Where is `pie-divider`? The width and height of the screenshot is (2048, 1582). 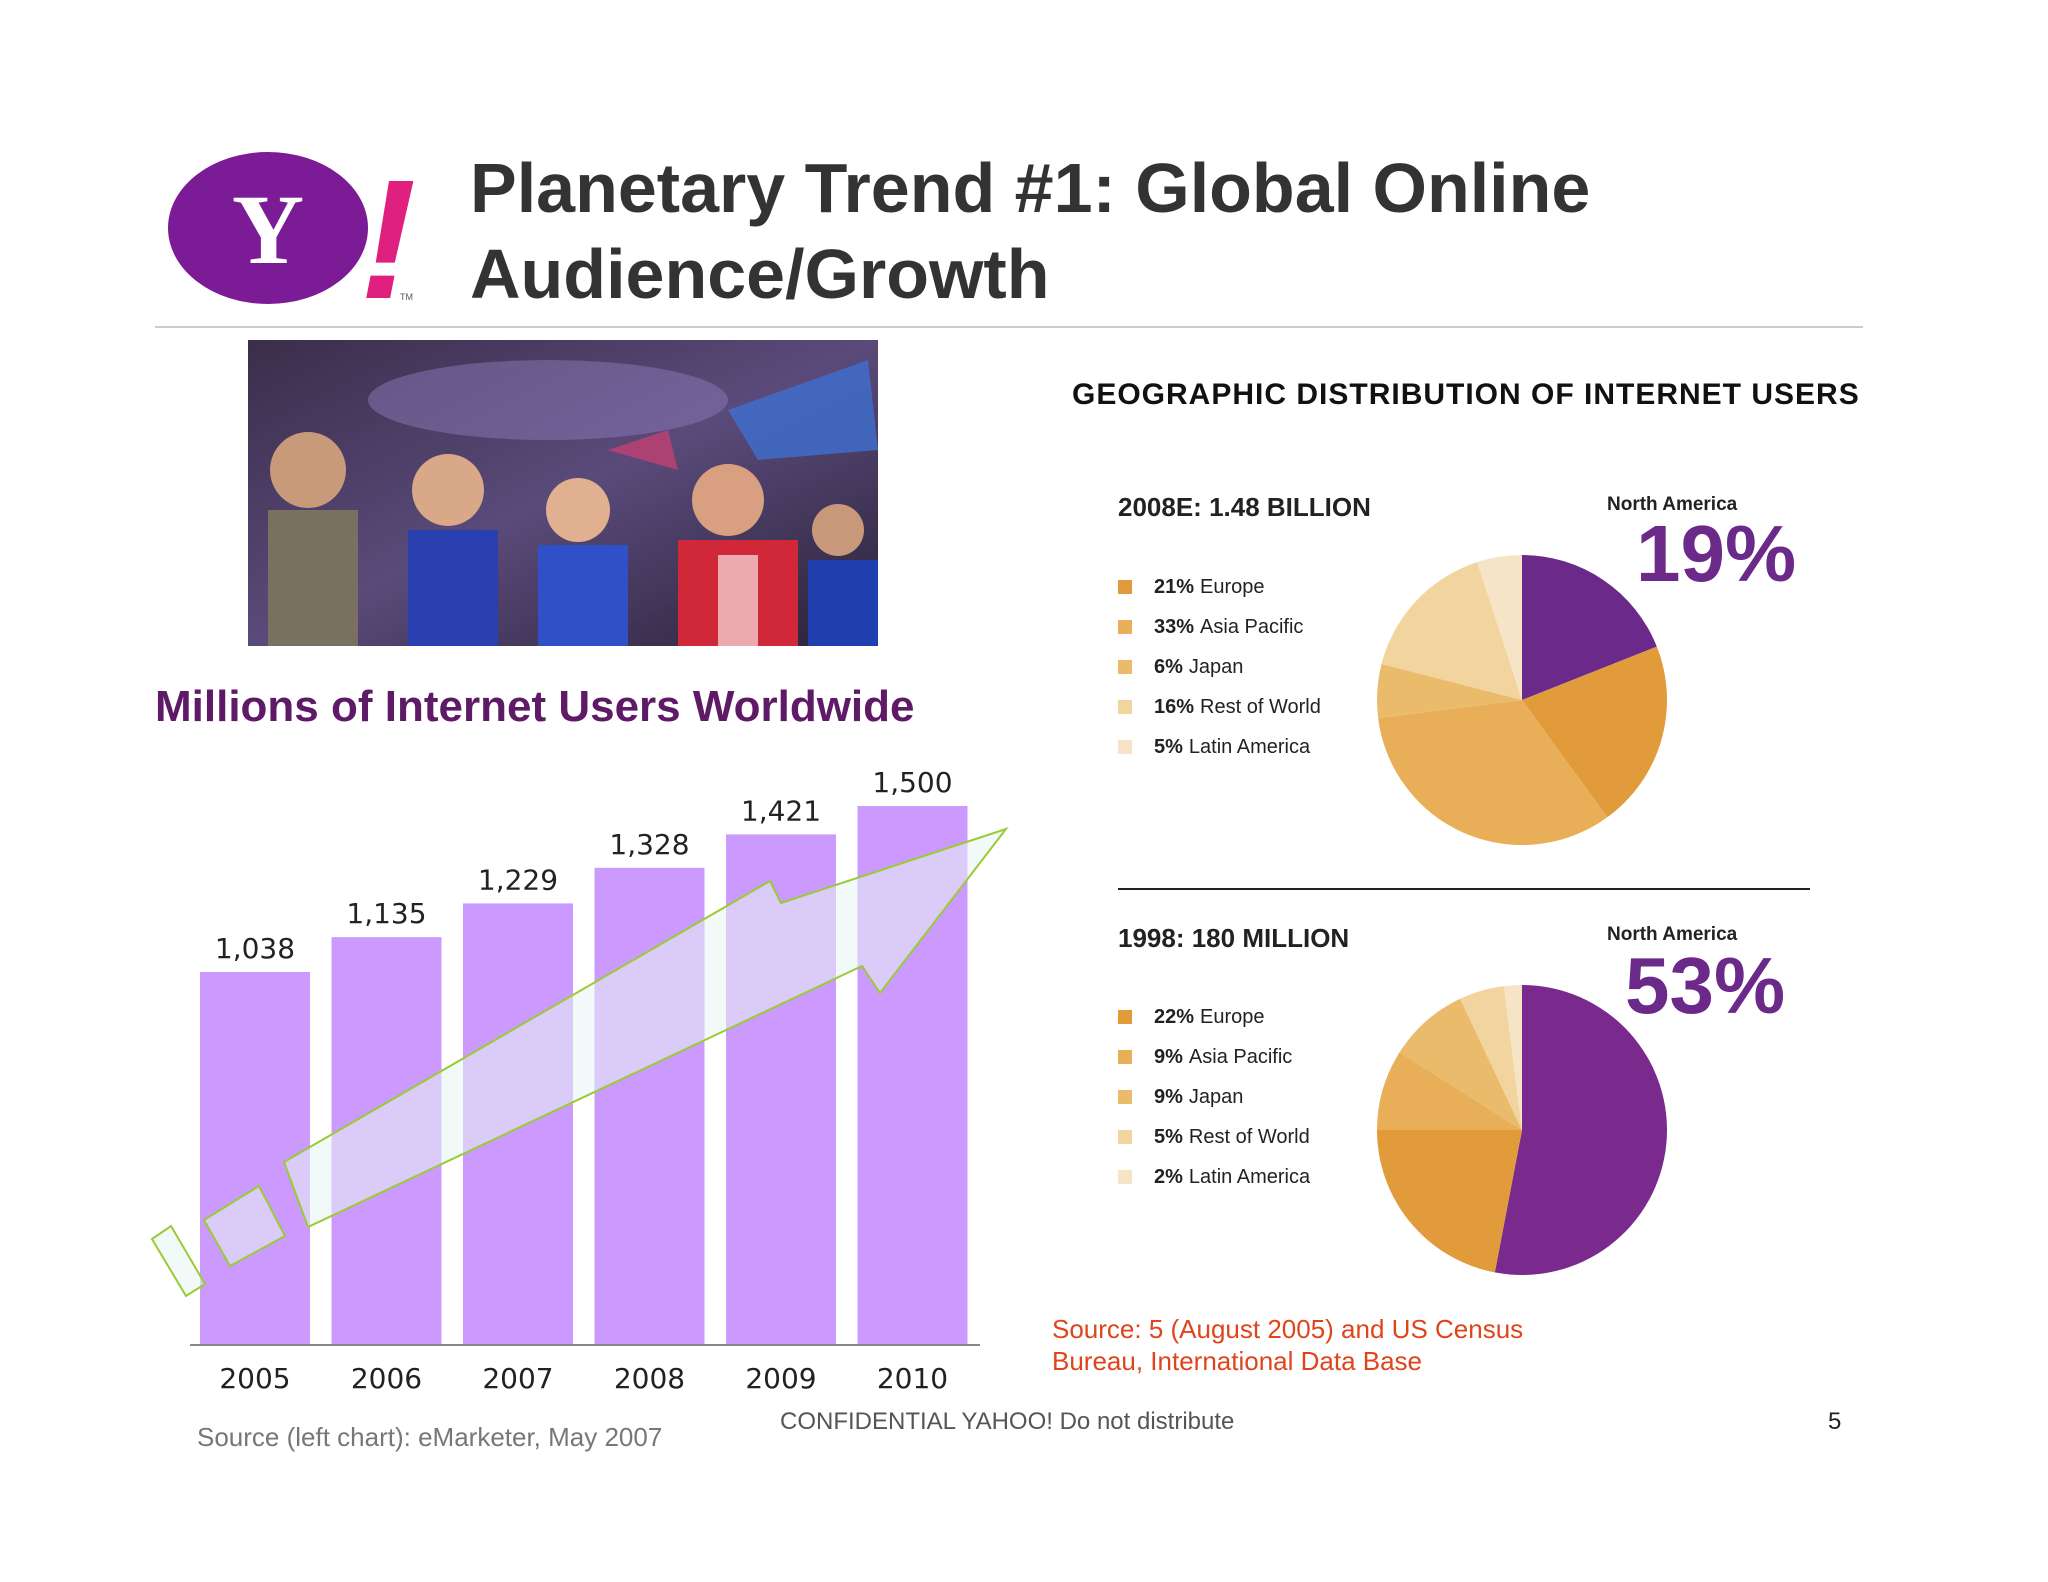 pie-divider is located at coordinates (1464, 889).